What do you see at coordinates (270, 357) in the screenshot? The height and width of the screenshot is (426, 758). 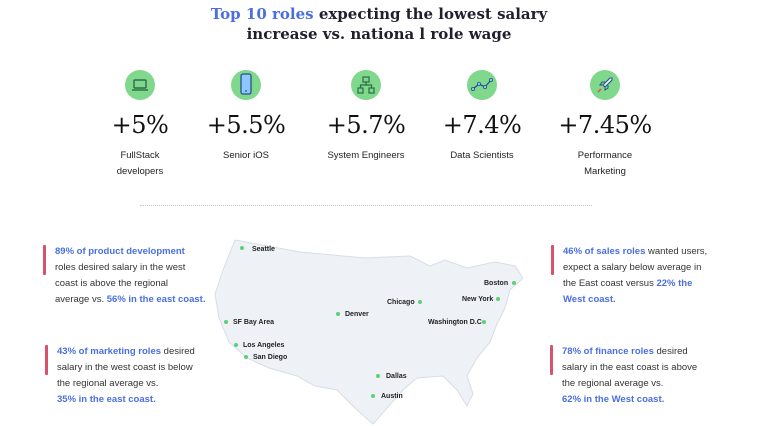 I see `city-san-diego: San Diego` at bounding box center [270, 357].